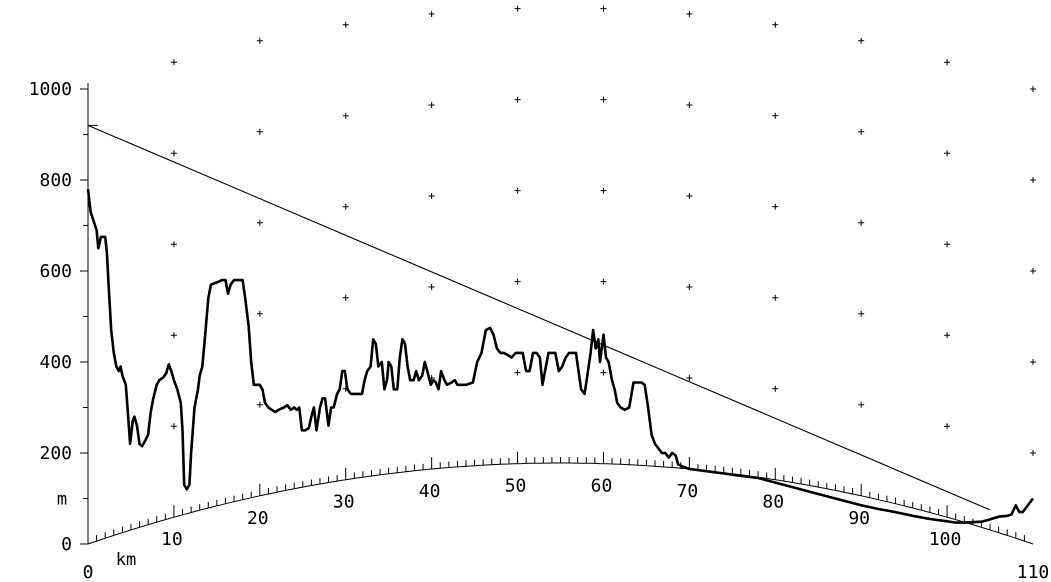 This screenshot has width=1051, height=582. Describe the element at coordinates (55, 362) in the screenshot. I see `y-tick-label: 400` at that location.